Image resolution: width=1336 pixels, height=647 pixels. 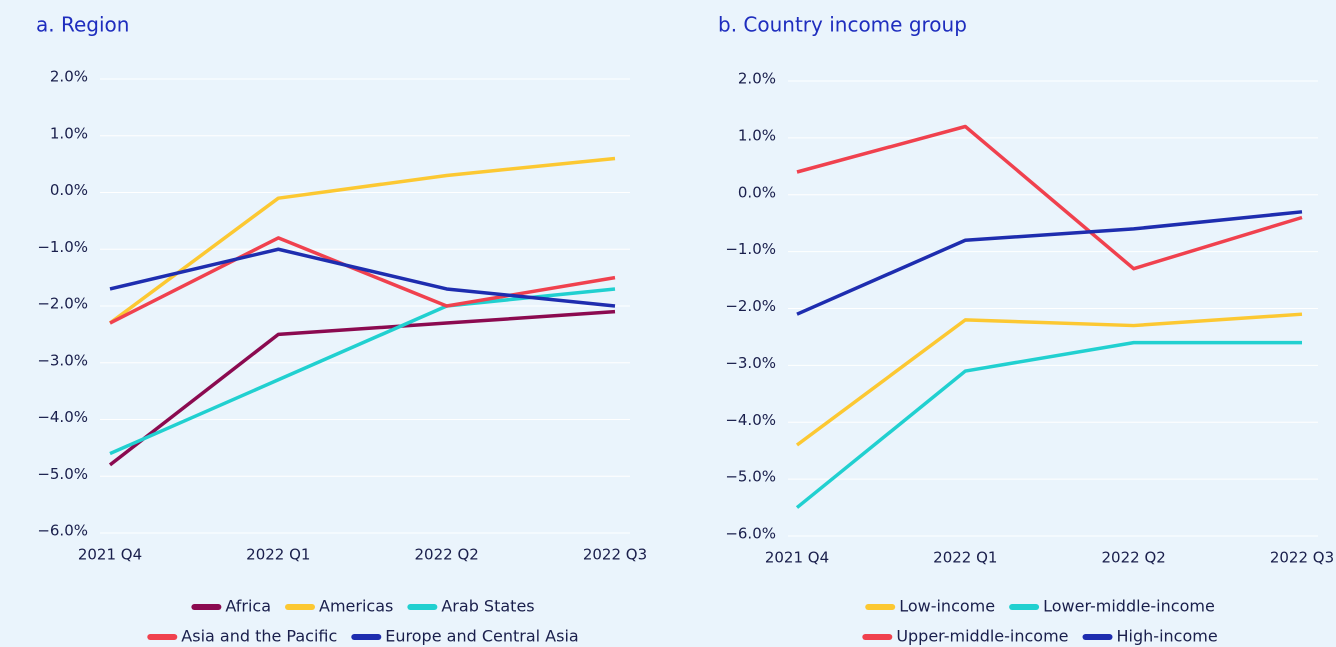 I want to click on legend-label: High-income, so click(x=1167, y=636).